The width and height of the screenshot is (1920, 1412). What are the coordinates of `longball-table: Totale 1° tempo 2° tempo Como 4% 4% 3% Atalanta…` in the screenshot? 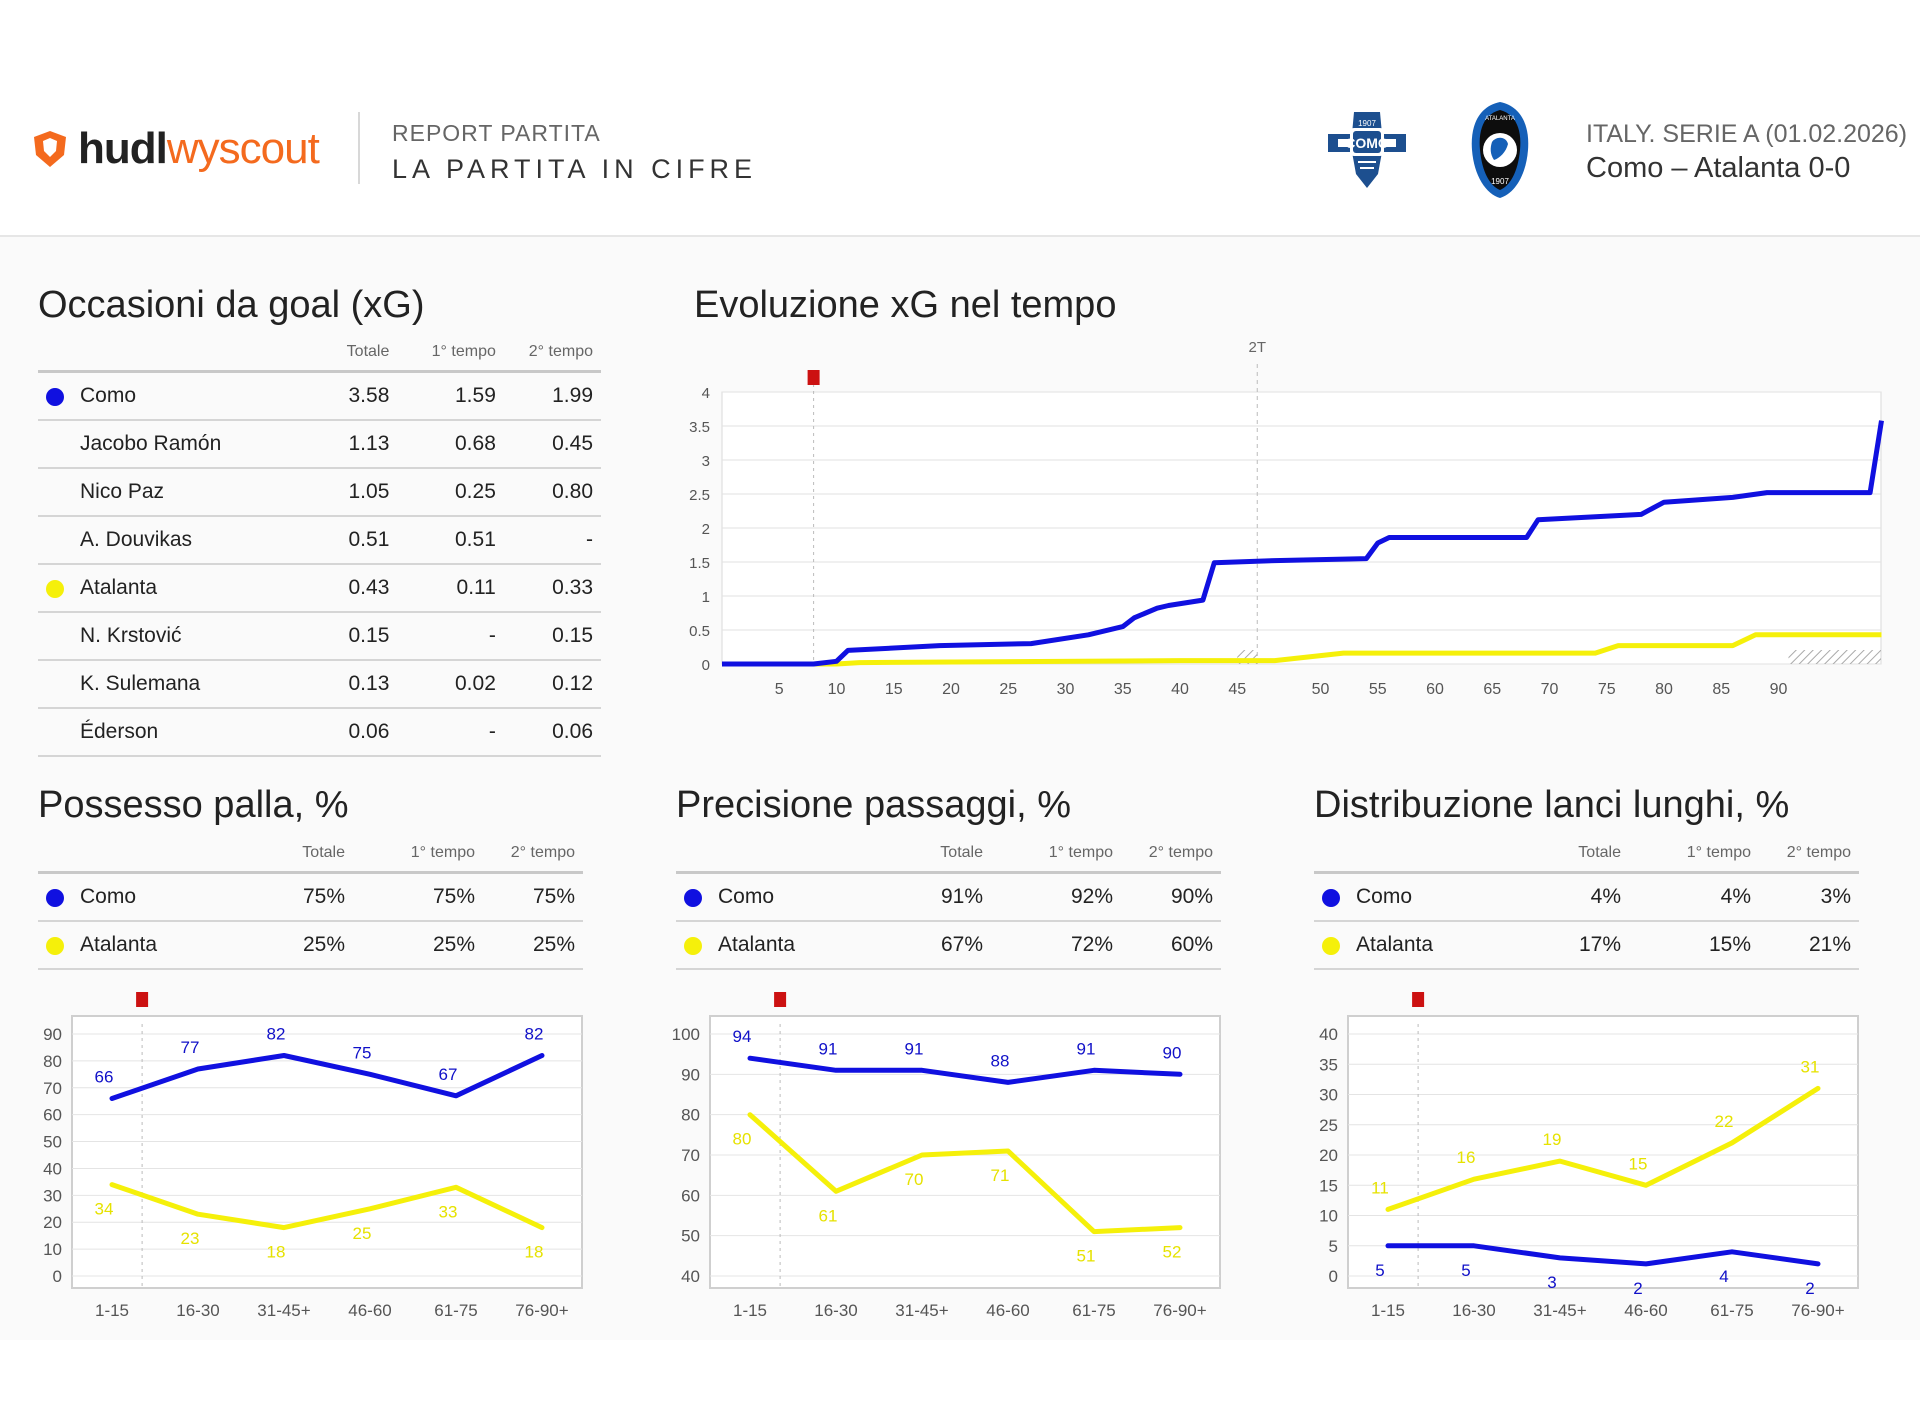 It's located at (1586, 906).